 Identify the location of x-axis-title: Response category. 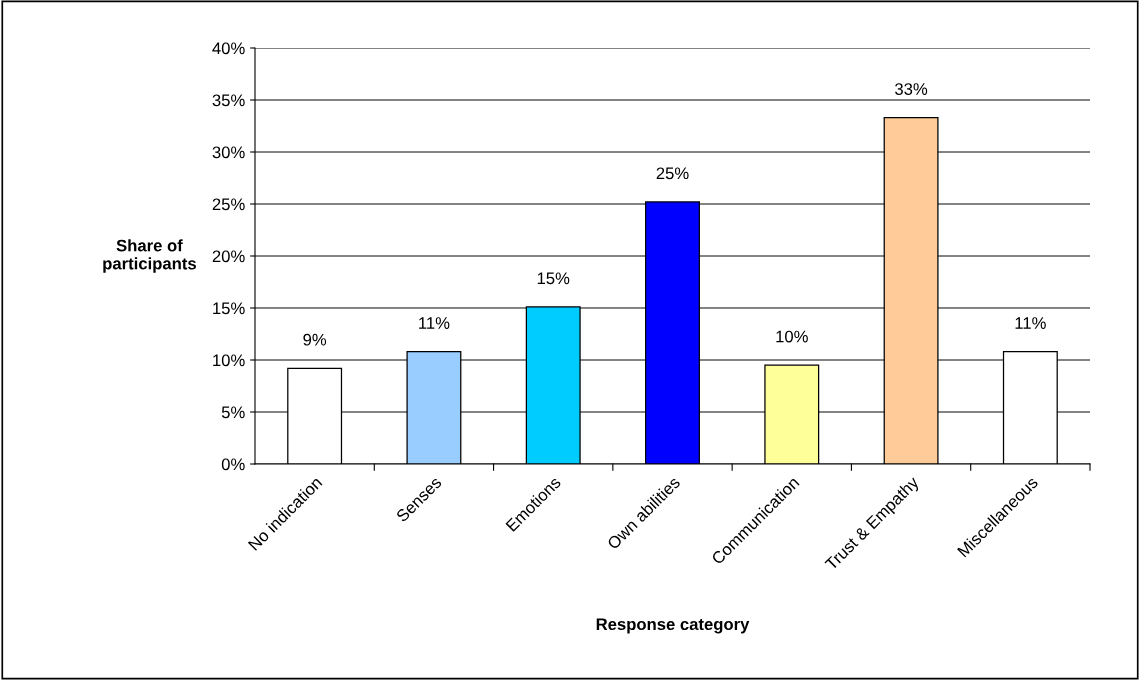
(673, 626).